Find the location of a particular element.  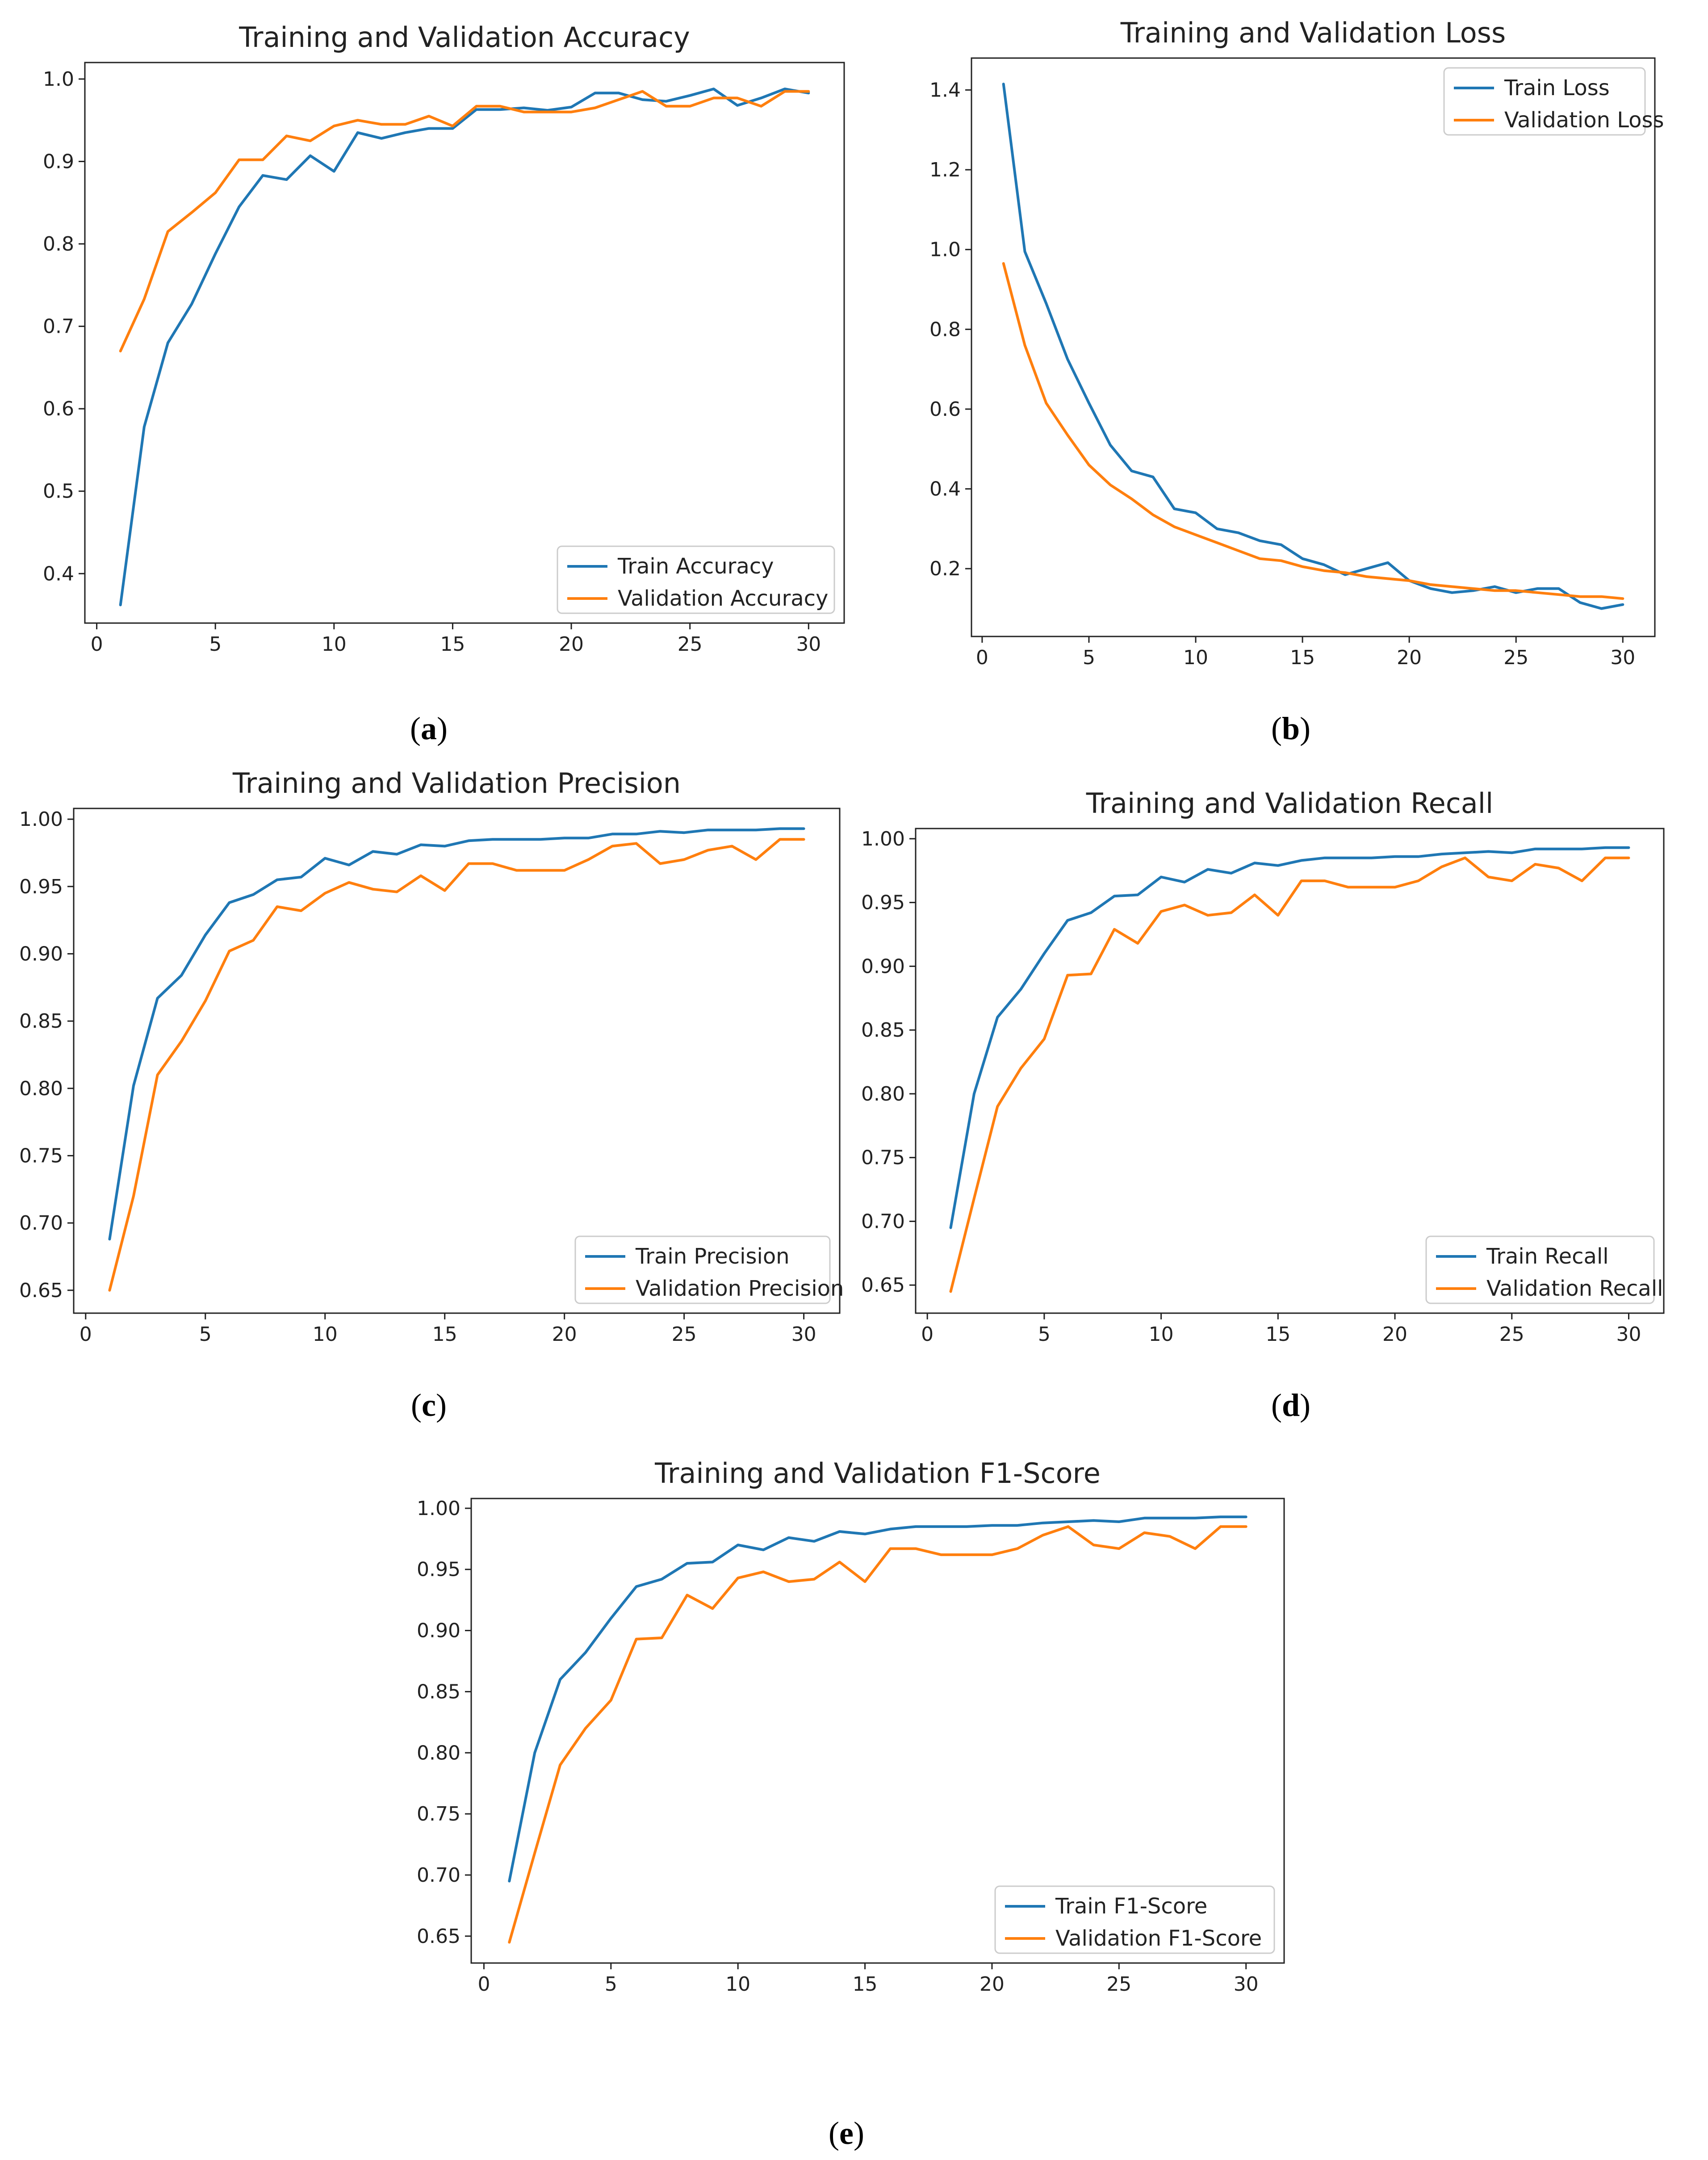

legend-label: Train Loss is located at coordinates (1557, 87).